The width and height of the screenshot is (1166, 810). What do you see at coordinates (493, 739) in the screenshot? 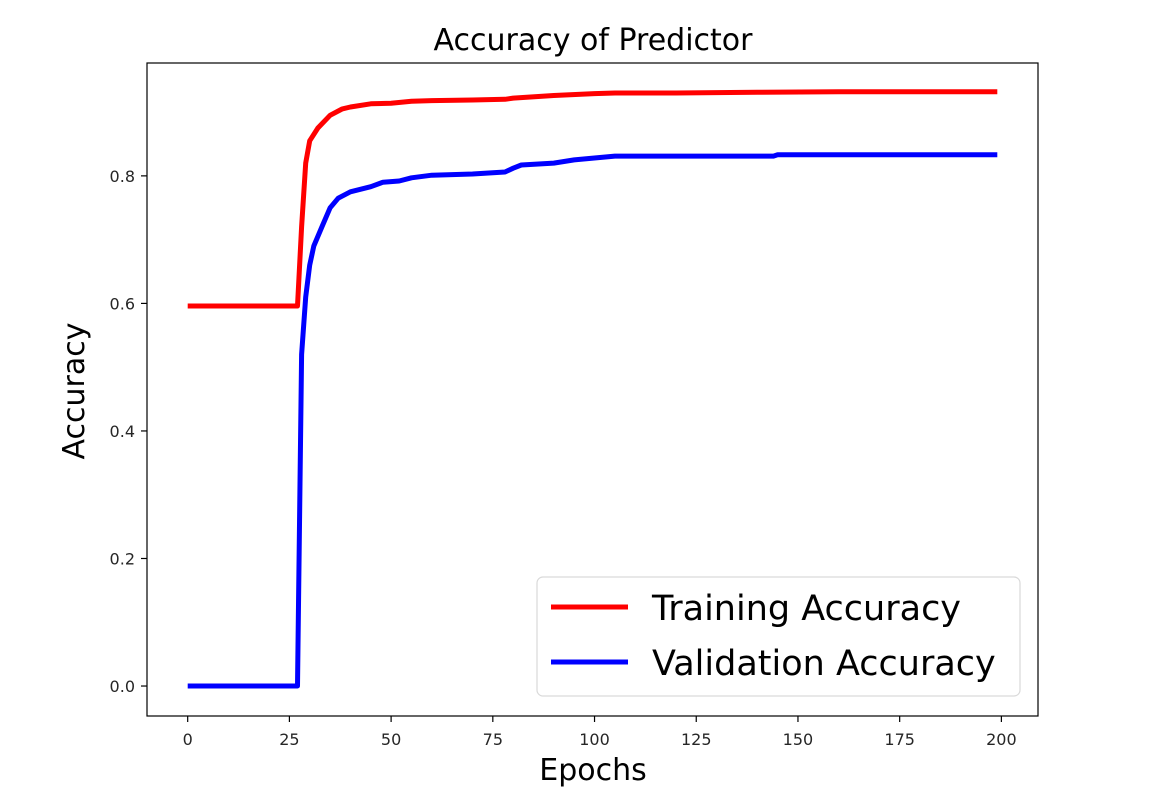
I see `x-tick-label: 75` at bounding box center [493, 739].